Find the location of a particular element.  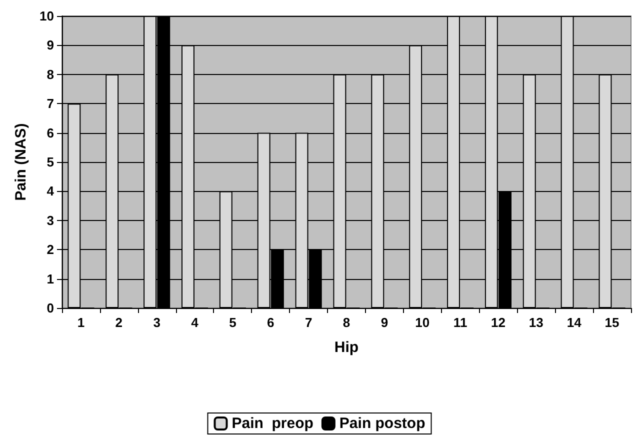

x-tick-label: 7 is located at coordinates (308, 322).